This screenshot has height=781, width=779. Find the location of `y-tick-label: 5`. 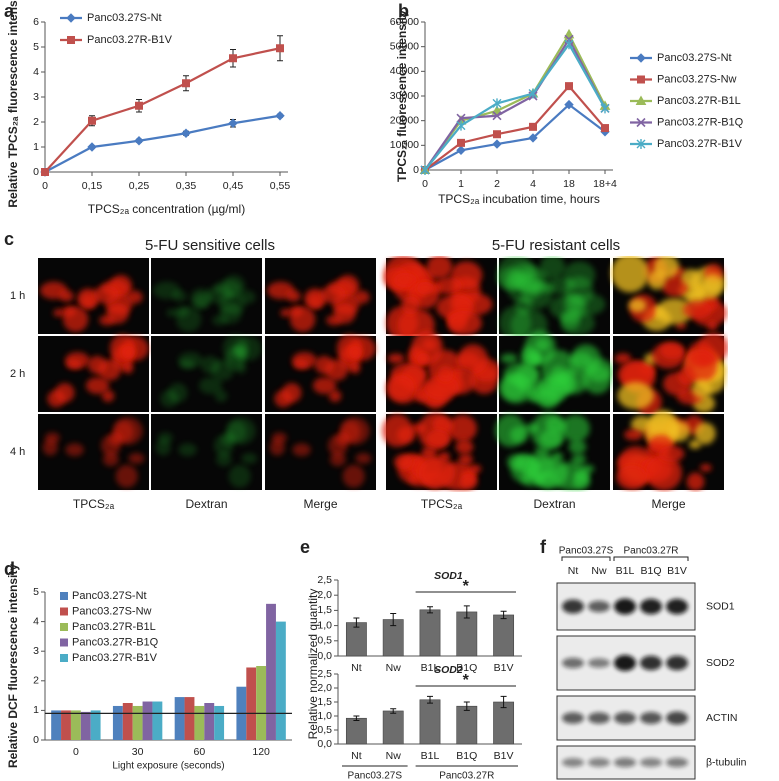

y-tick-label: 5 is located at coordinates (36, 592).